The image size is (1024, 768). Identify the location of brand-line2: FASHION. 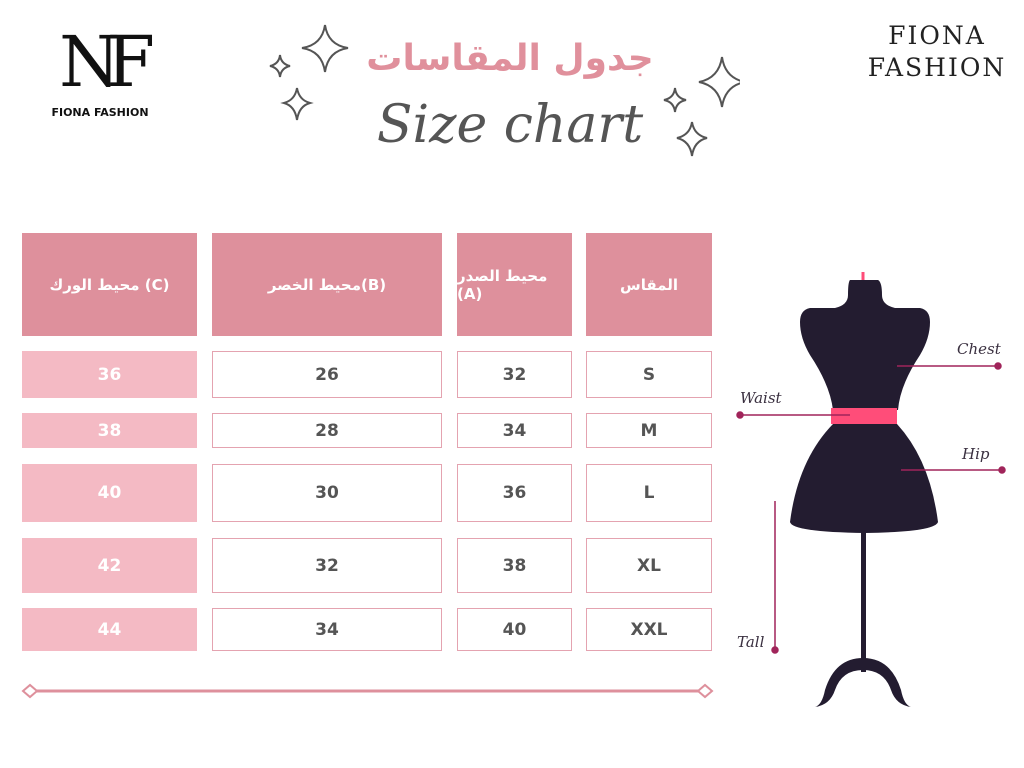
(937, 67).